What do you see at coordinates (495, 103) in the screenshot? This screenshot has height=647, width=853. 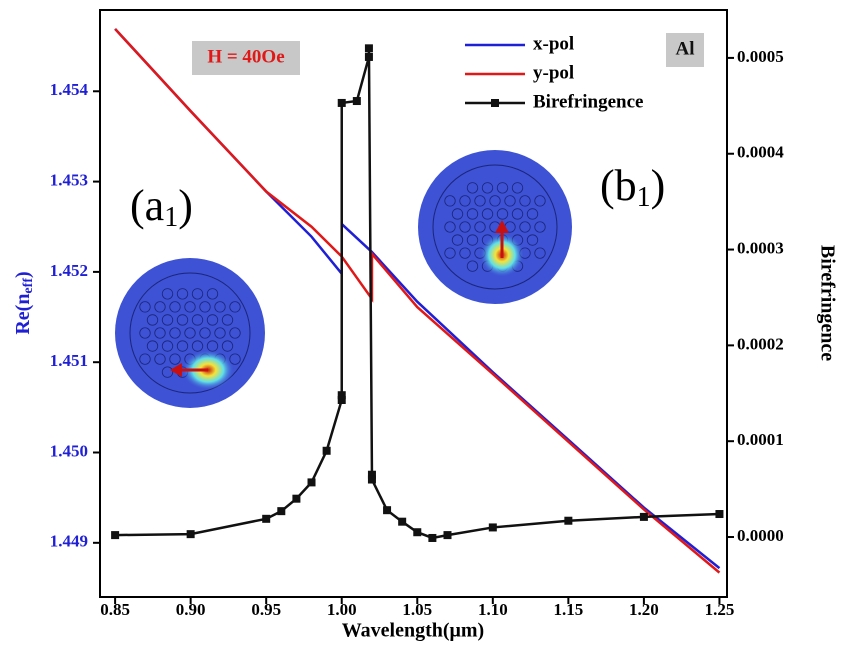 I see `legend-marker` at bounding box center [495, 103].